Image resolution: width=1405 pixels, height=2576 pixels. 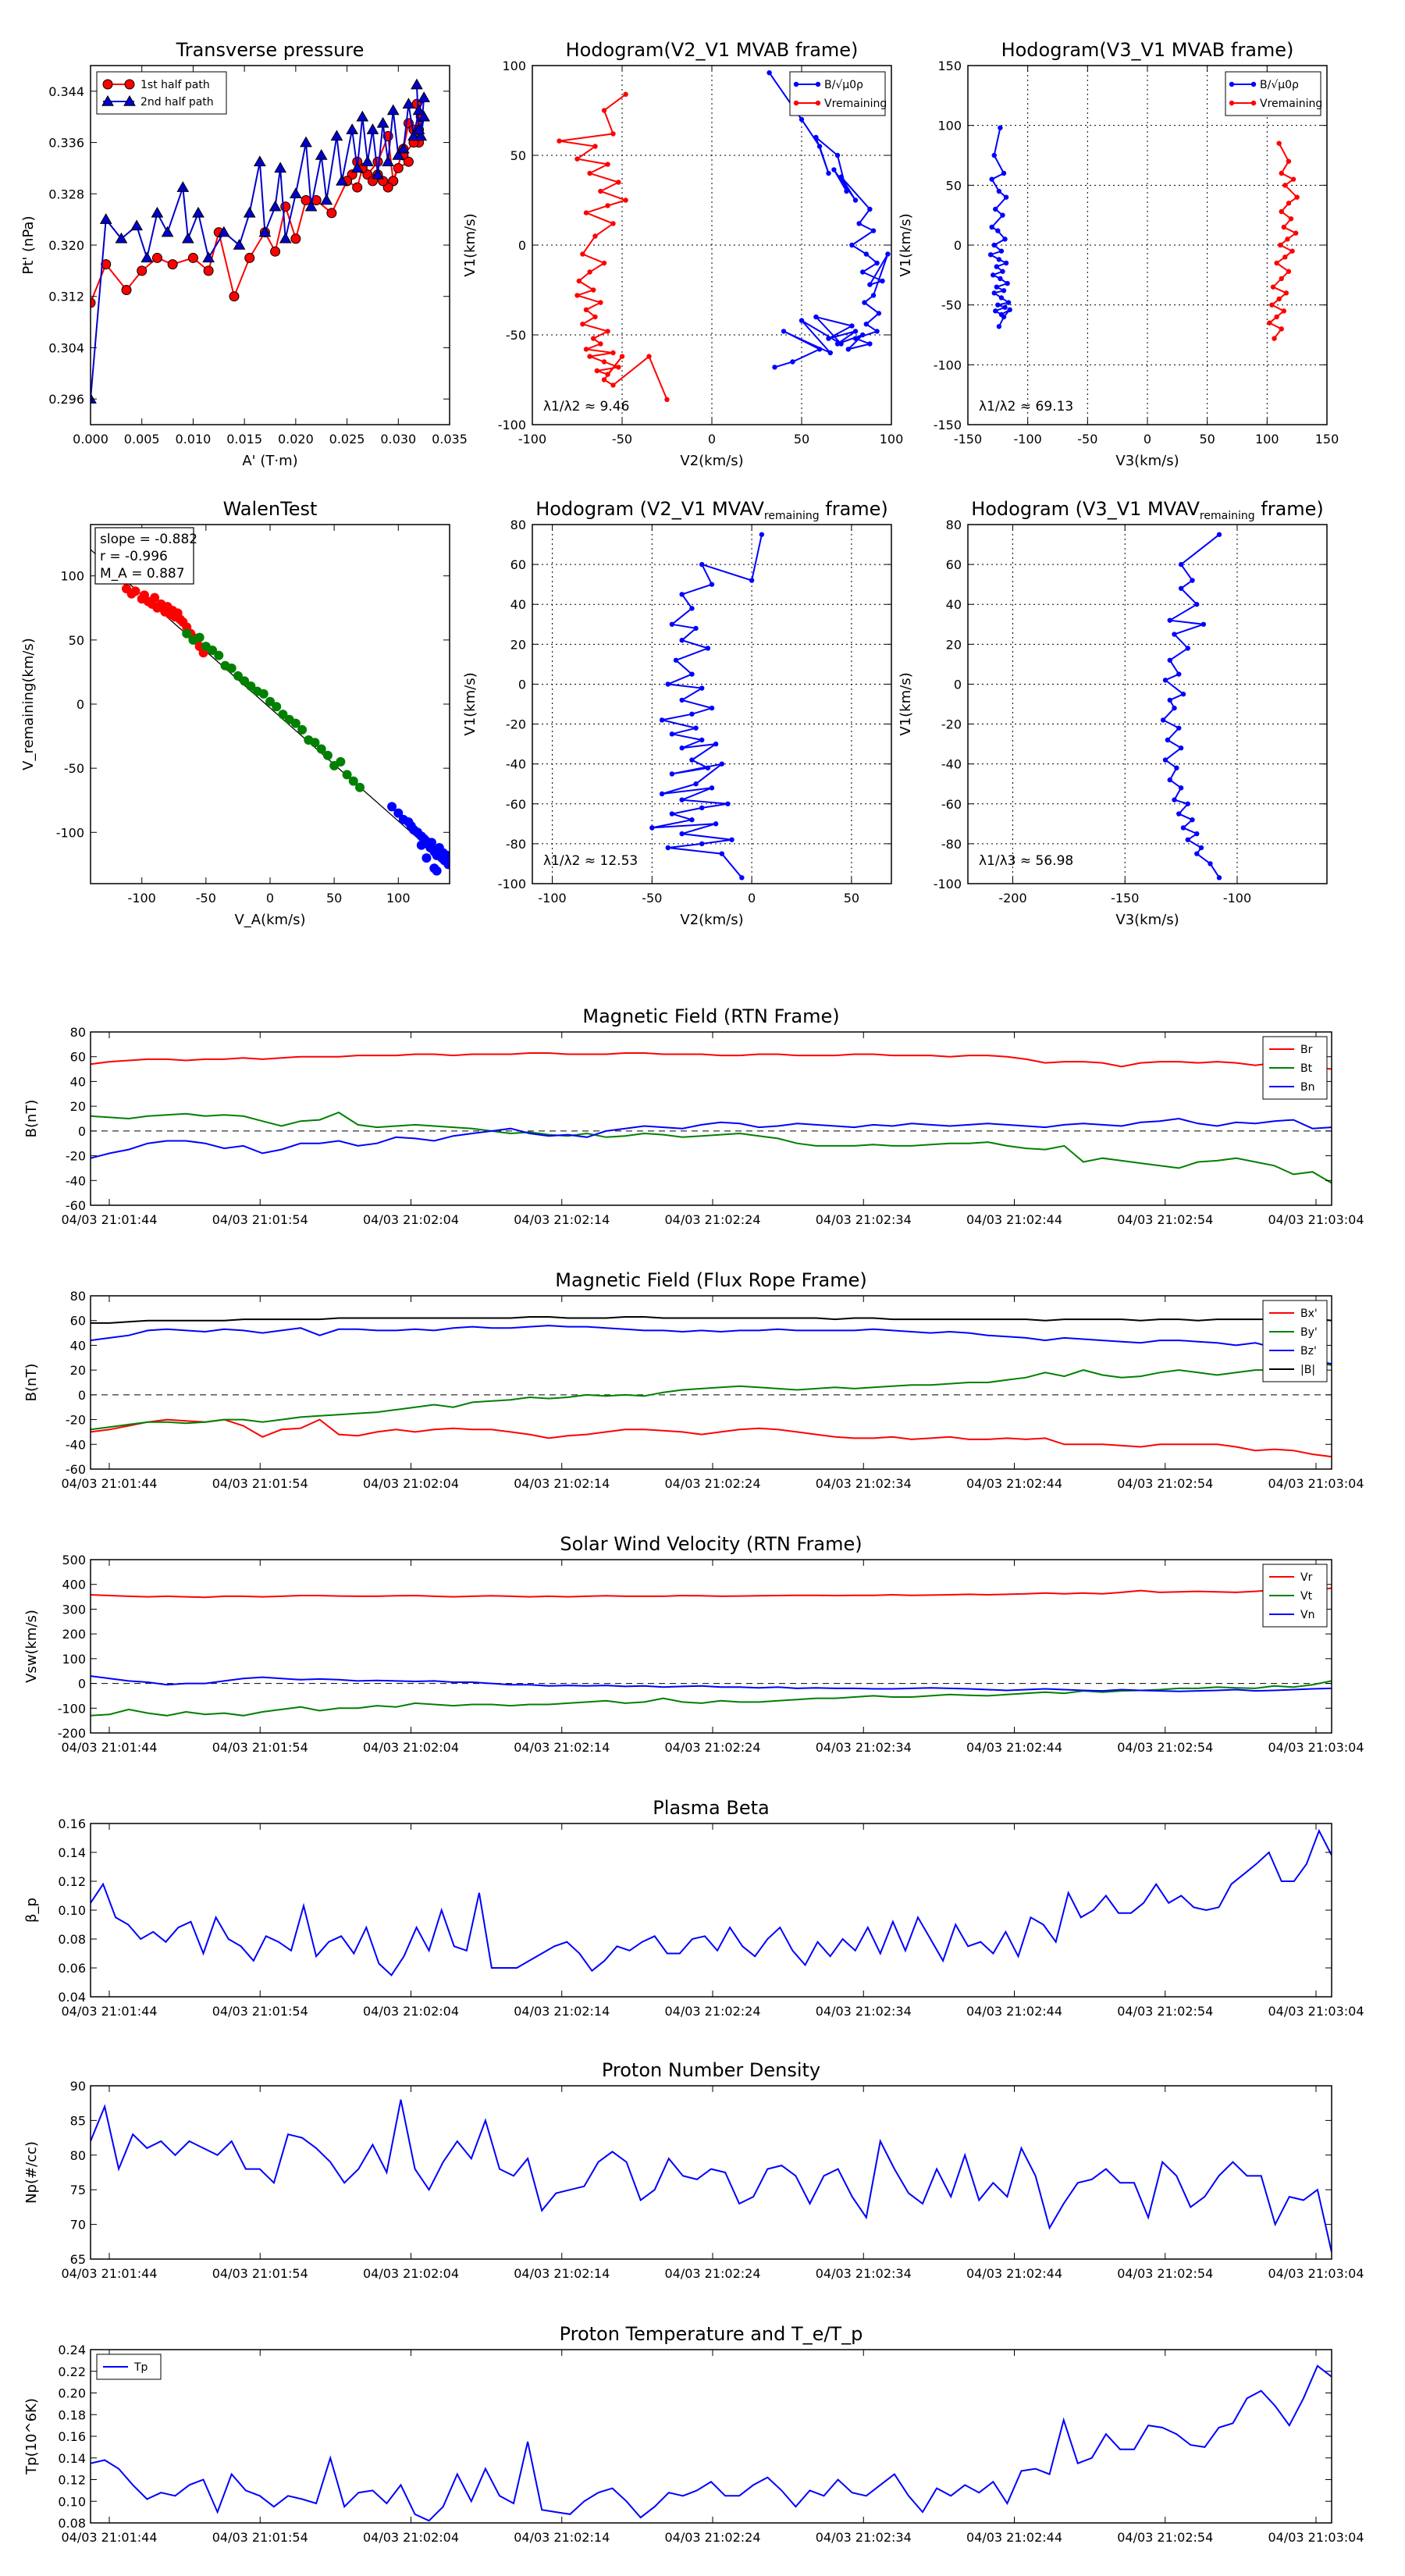 I want to click on series-line-tp, so click(x=712, y=2443).